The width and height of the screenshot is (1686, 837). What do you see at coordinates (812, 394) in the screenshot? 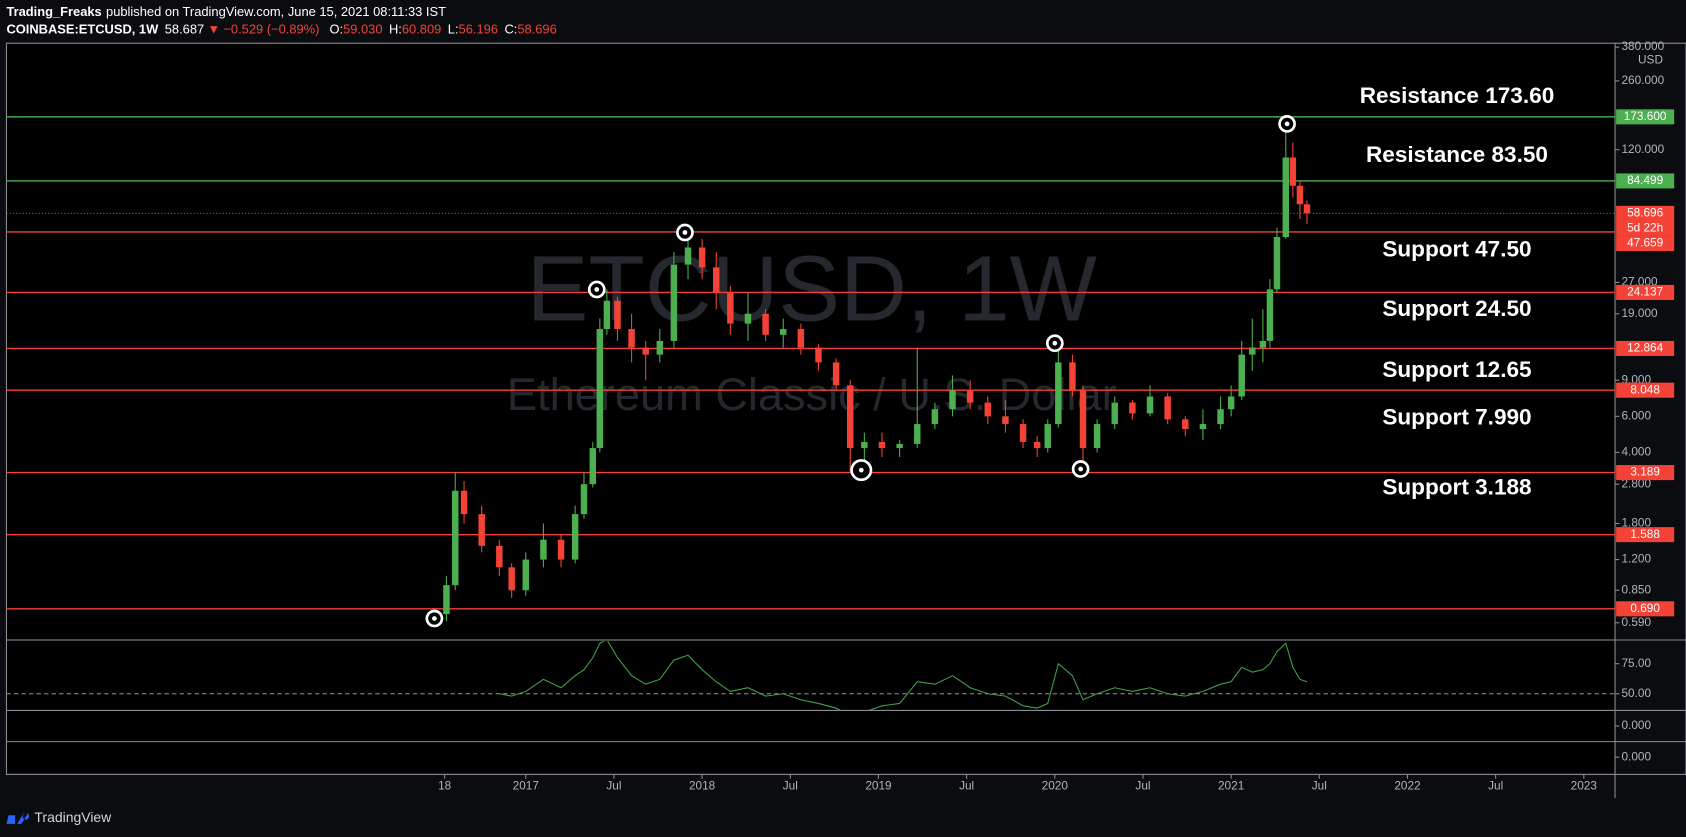
I see `watermark-description: Ethereum Classic / U.S. Dollar` at bounding box center [812, 394].